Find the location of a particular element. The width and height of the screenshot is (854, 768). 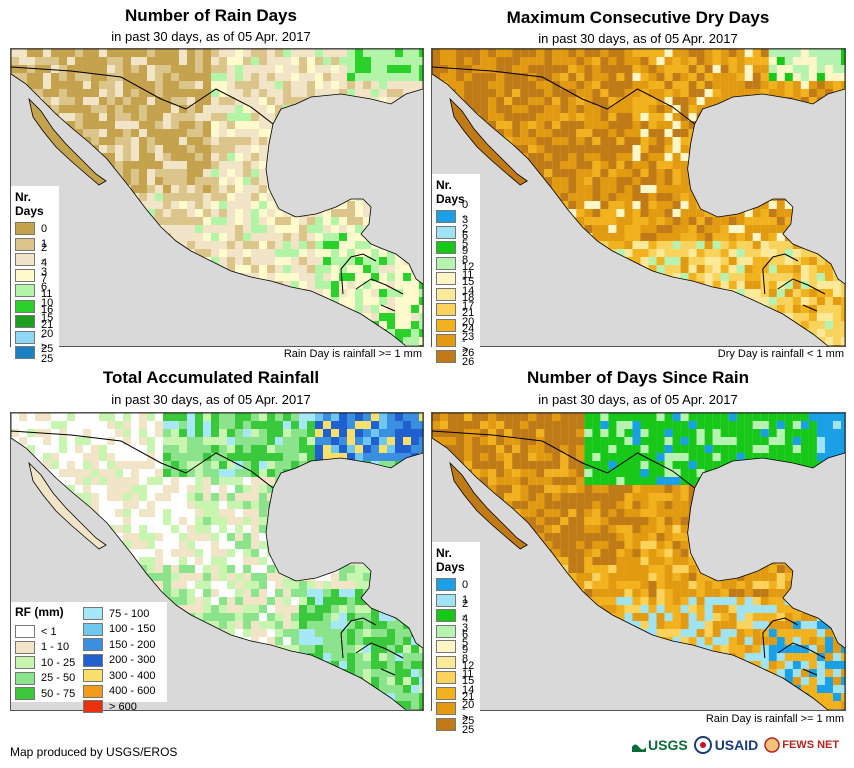

legend-title: RF (mm) is located at coordinates (39, 612).